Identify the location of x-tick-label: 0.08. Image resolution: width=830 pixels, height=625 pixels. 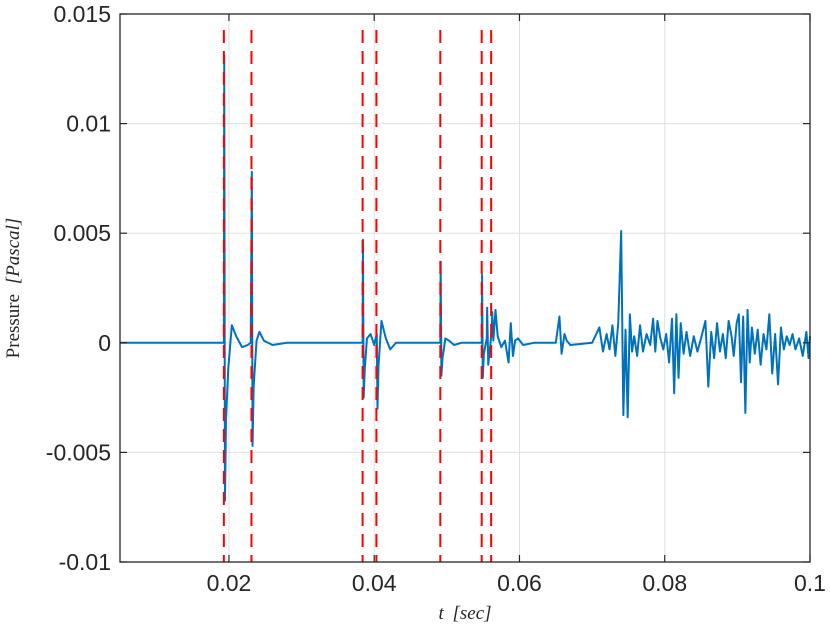
(664, 583).